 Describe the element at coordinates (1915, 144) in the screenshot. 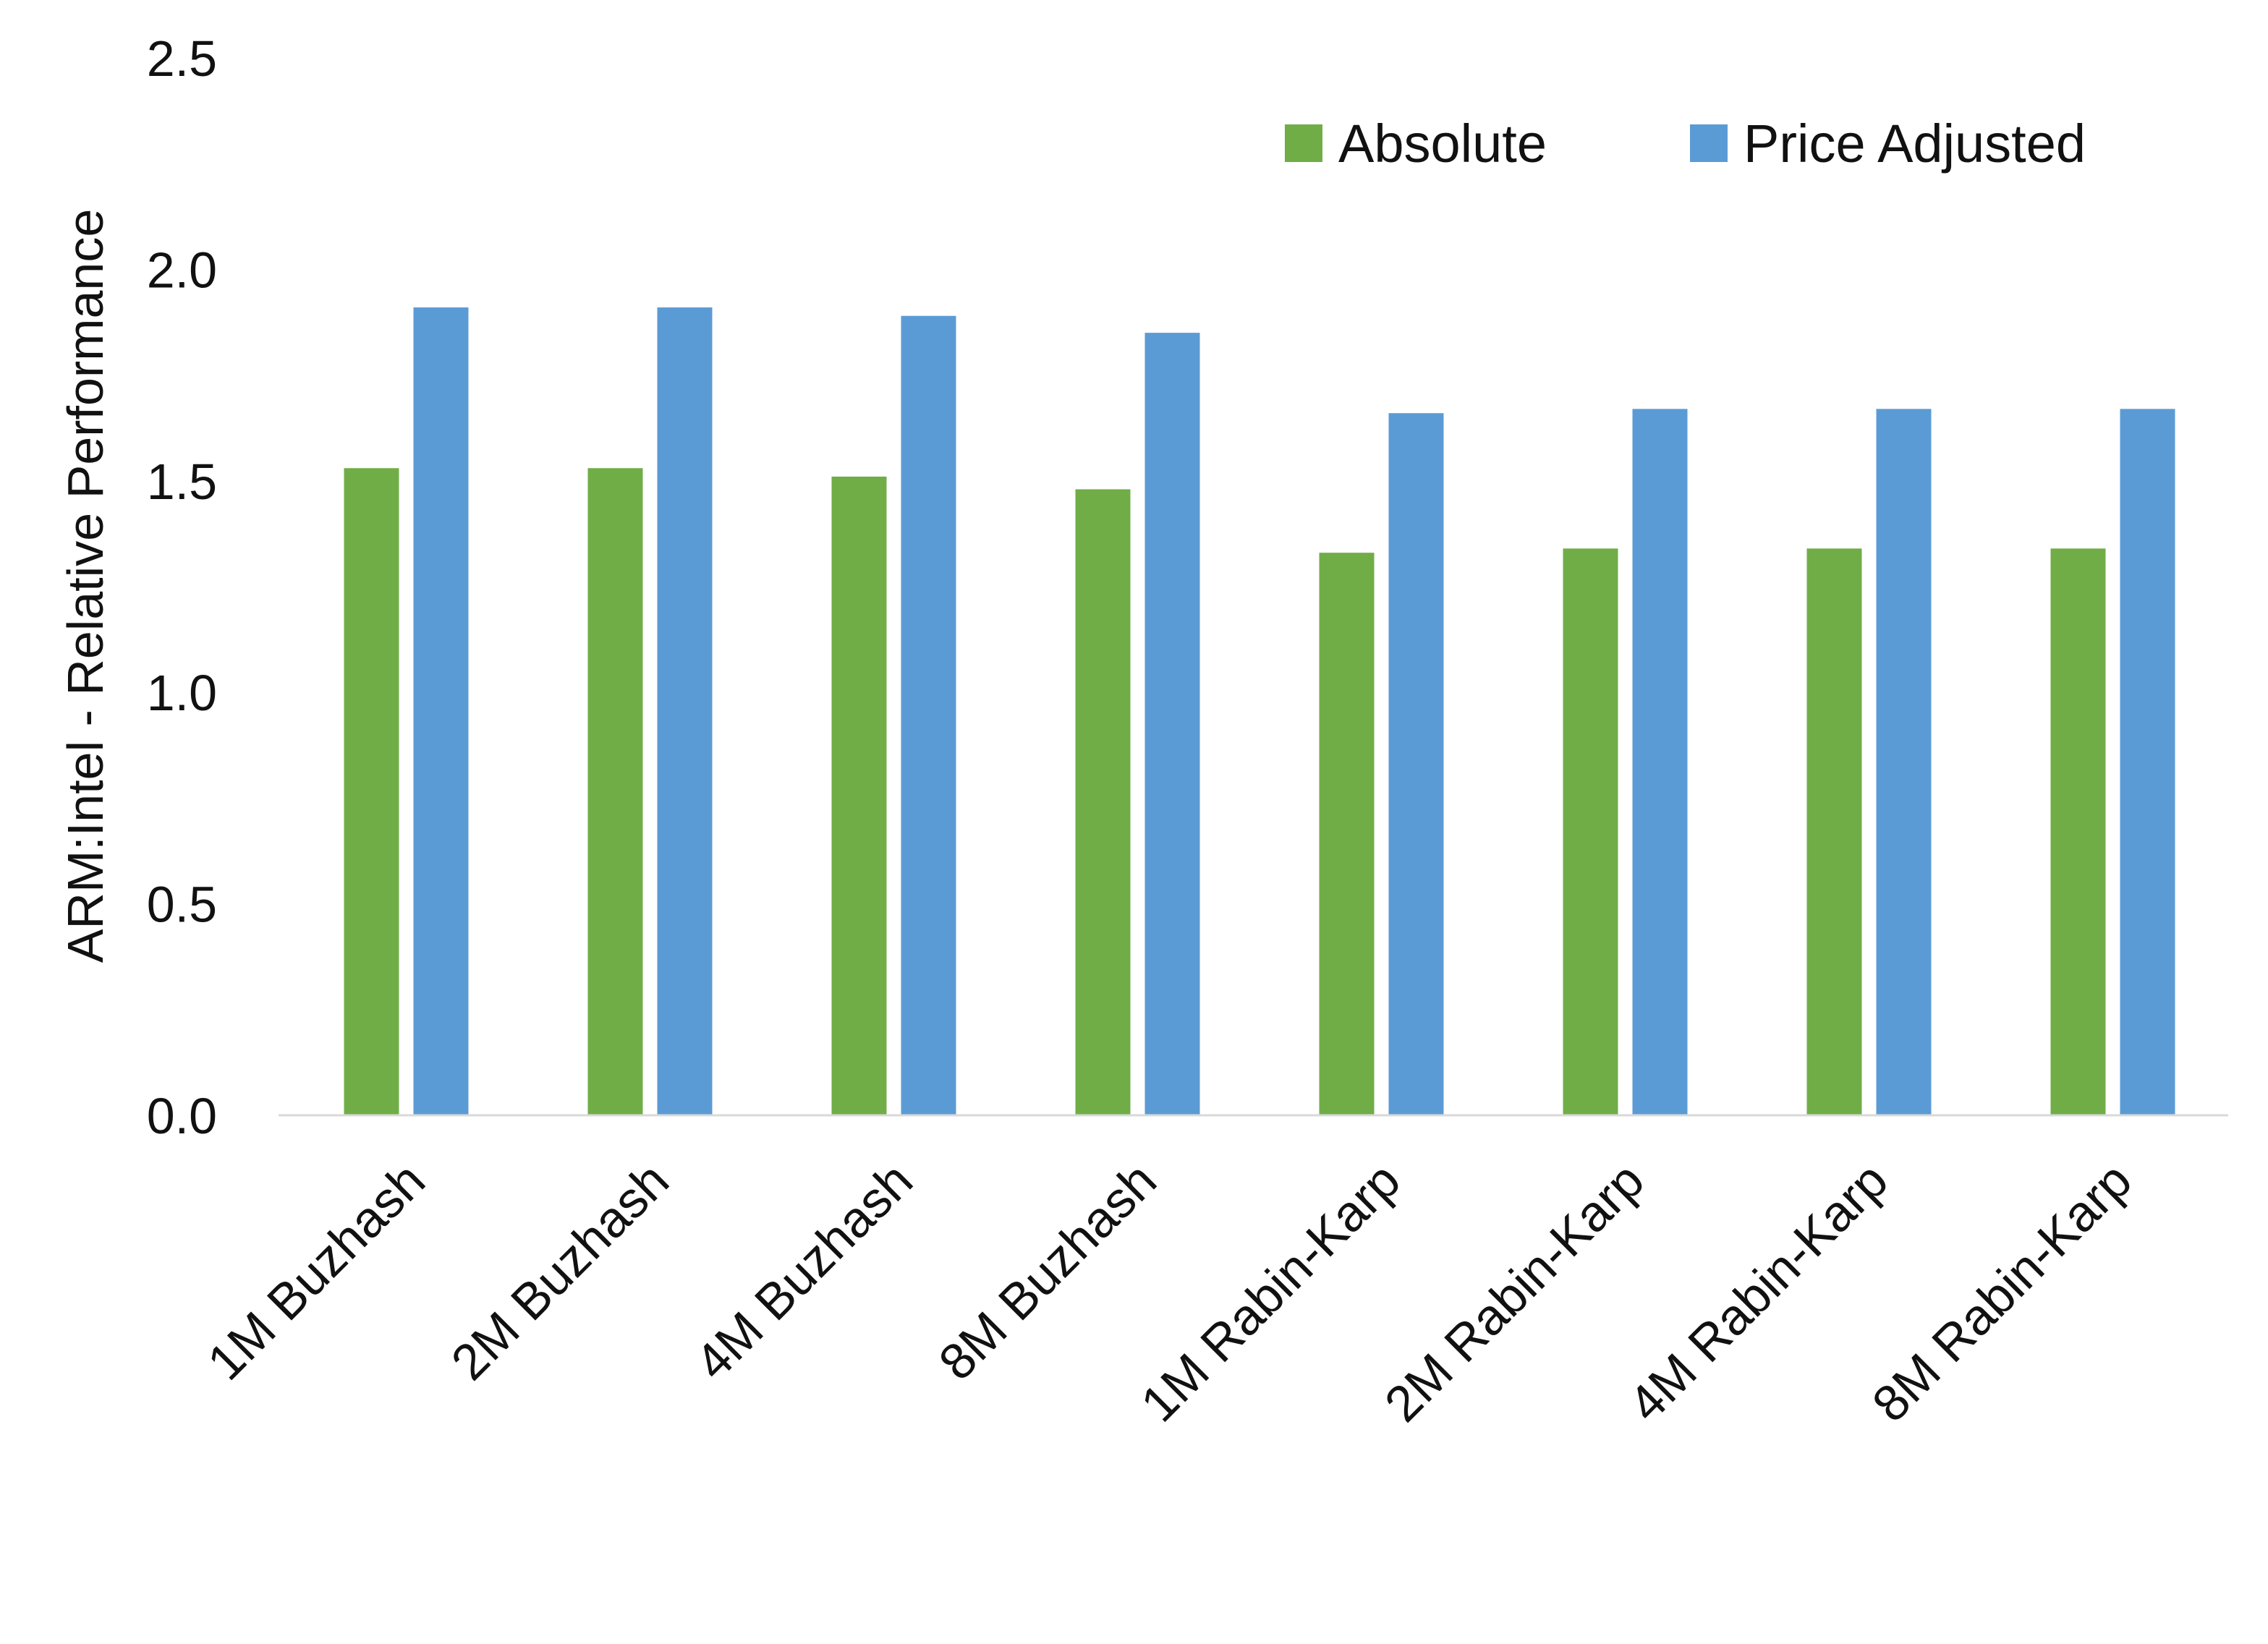

I see `legend-label: Price Adjusted` at that location.